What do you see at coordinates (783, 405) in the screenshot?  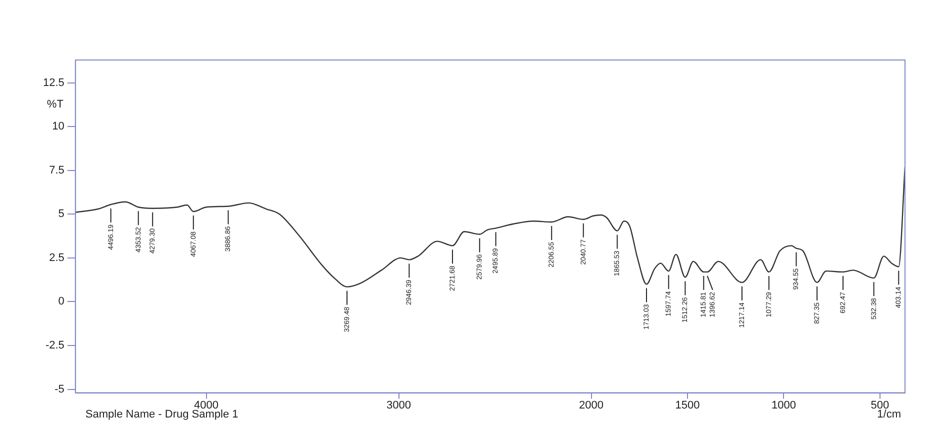 I see `x-tick-label: 1000` at bounding box center [783, 405].